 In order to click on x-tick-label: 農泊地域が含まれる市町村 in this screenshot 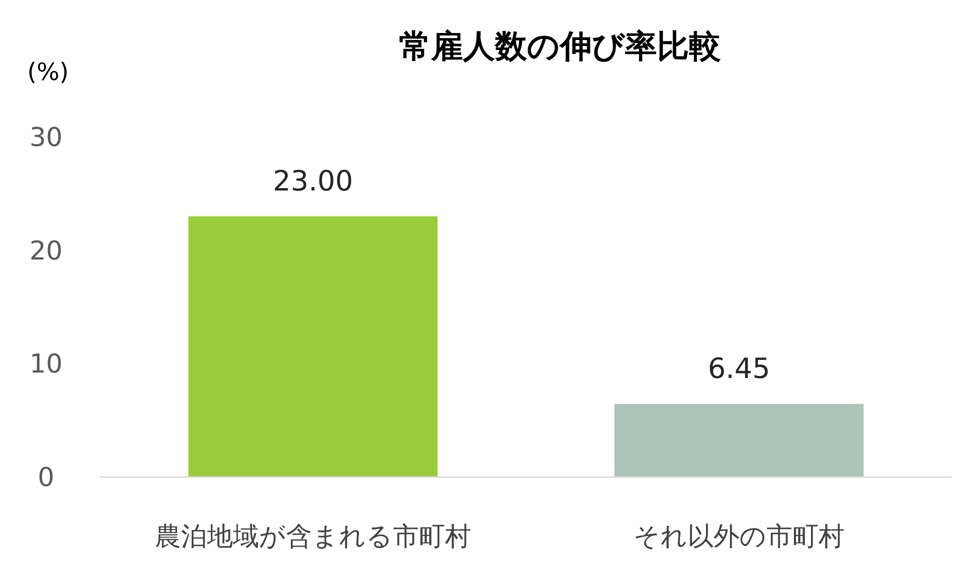, I will do `click(313, 537)`.